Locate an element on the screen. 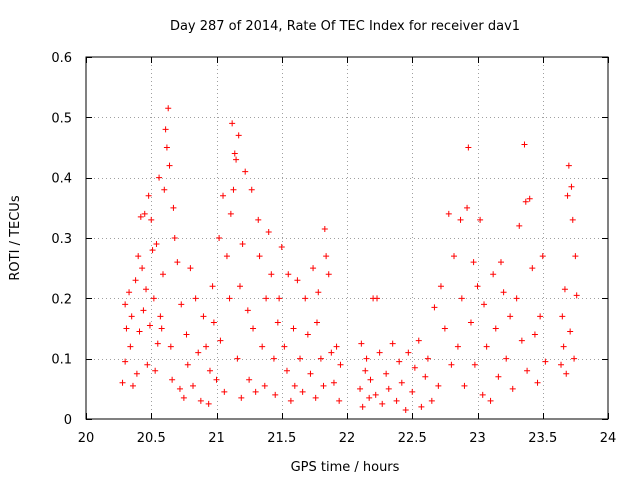  y-tick-label: 0.1 is located at coordinates (61, 360).